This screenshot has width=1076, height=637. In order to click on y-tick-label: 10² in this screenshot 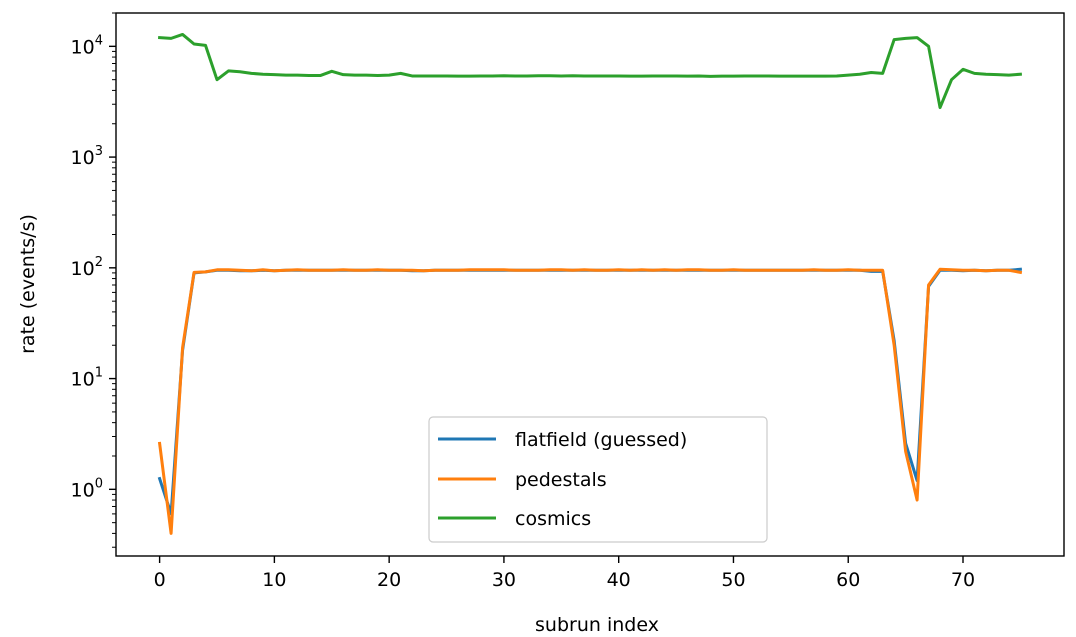, I will do `click(87, 267)`.